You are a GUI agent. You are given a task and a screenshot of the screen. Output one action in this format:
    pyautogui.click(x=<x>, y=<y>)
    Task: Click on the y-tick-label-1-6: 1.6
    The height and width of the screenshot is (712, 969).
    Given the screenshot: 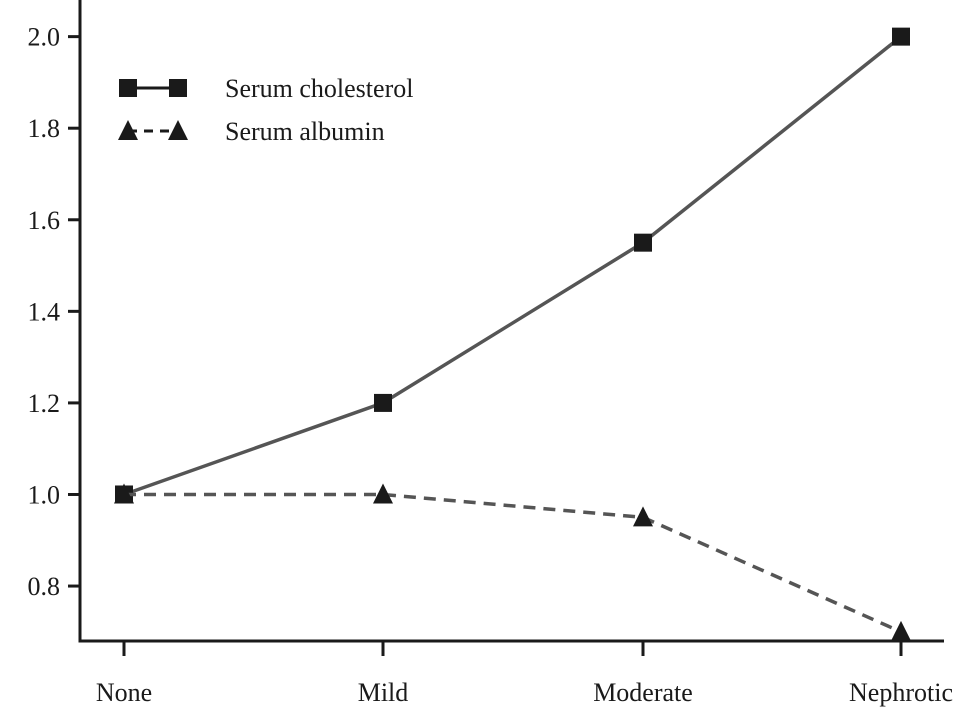 What is the action you would take?
    pyautogui.click(x=44, y=220)
    